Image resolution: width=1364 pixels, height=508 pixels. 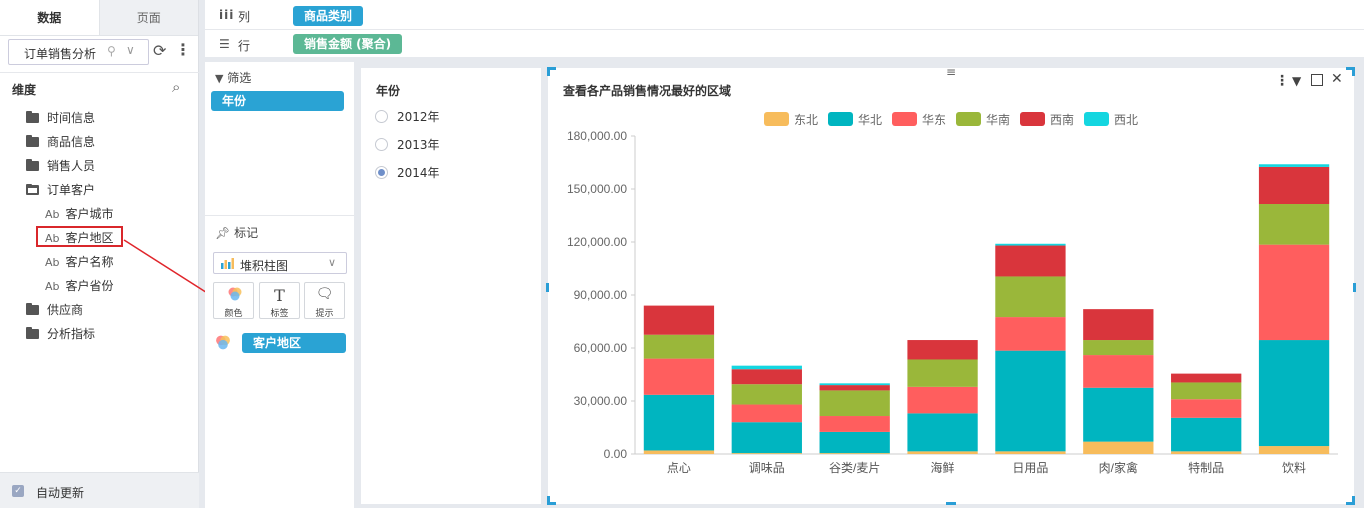 I want to click on radio-2013: 2013年, so click(x=407, y=144).